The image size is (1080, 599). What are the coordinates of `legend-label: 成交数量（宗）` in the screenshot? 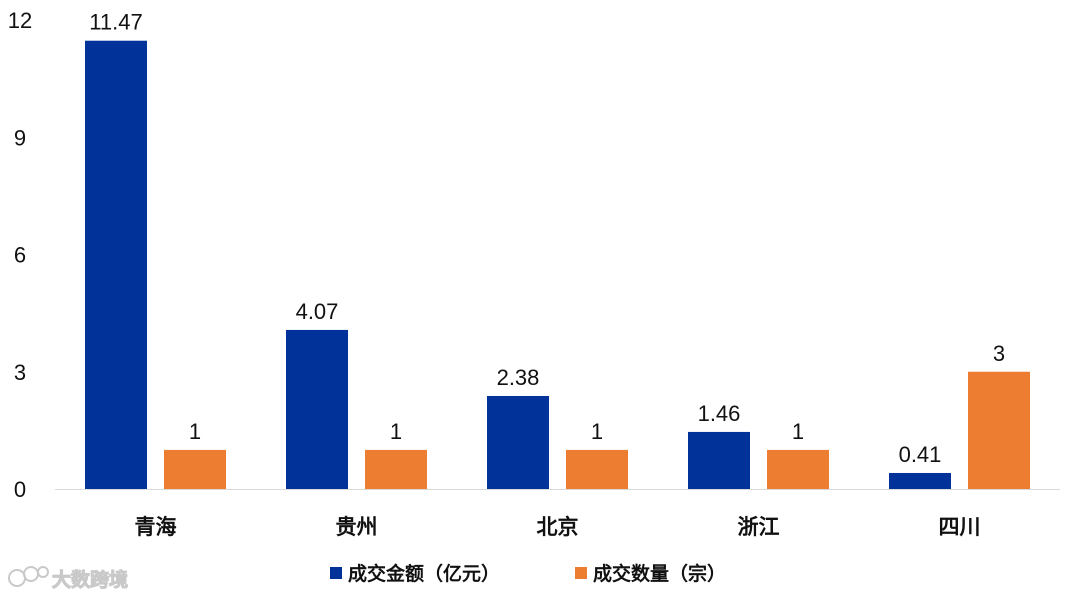 It's located at (659, 573).